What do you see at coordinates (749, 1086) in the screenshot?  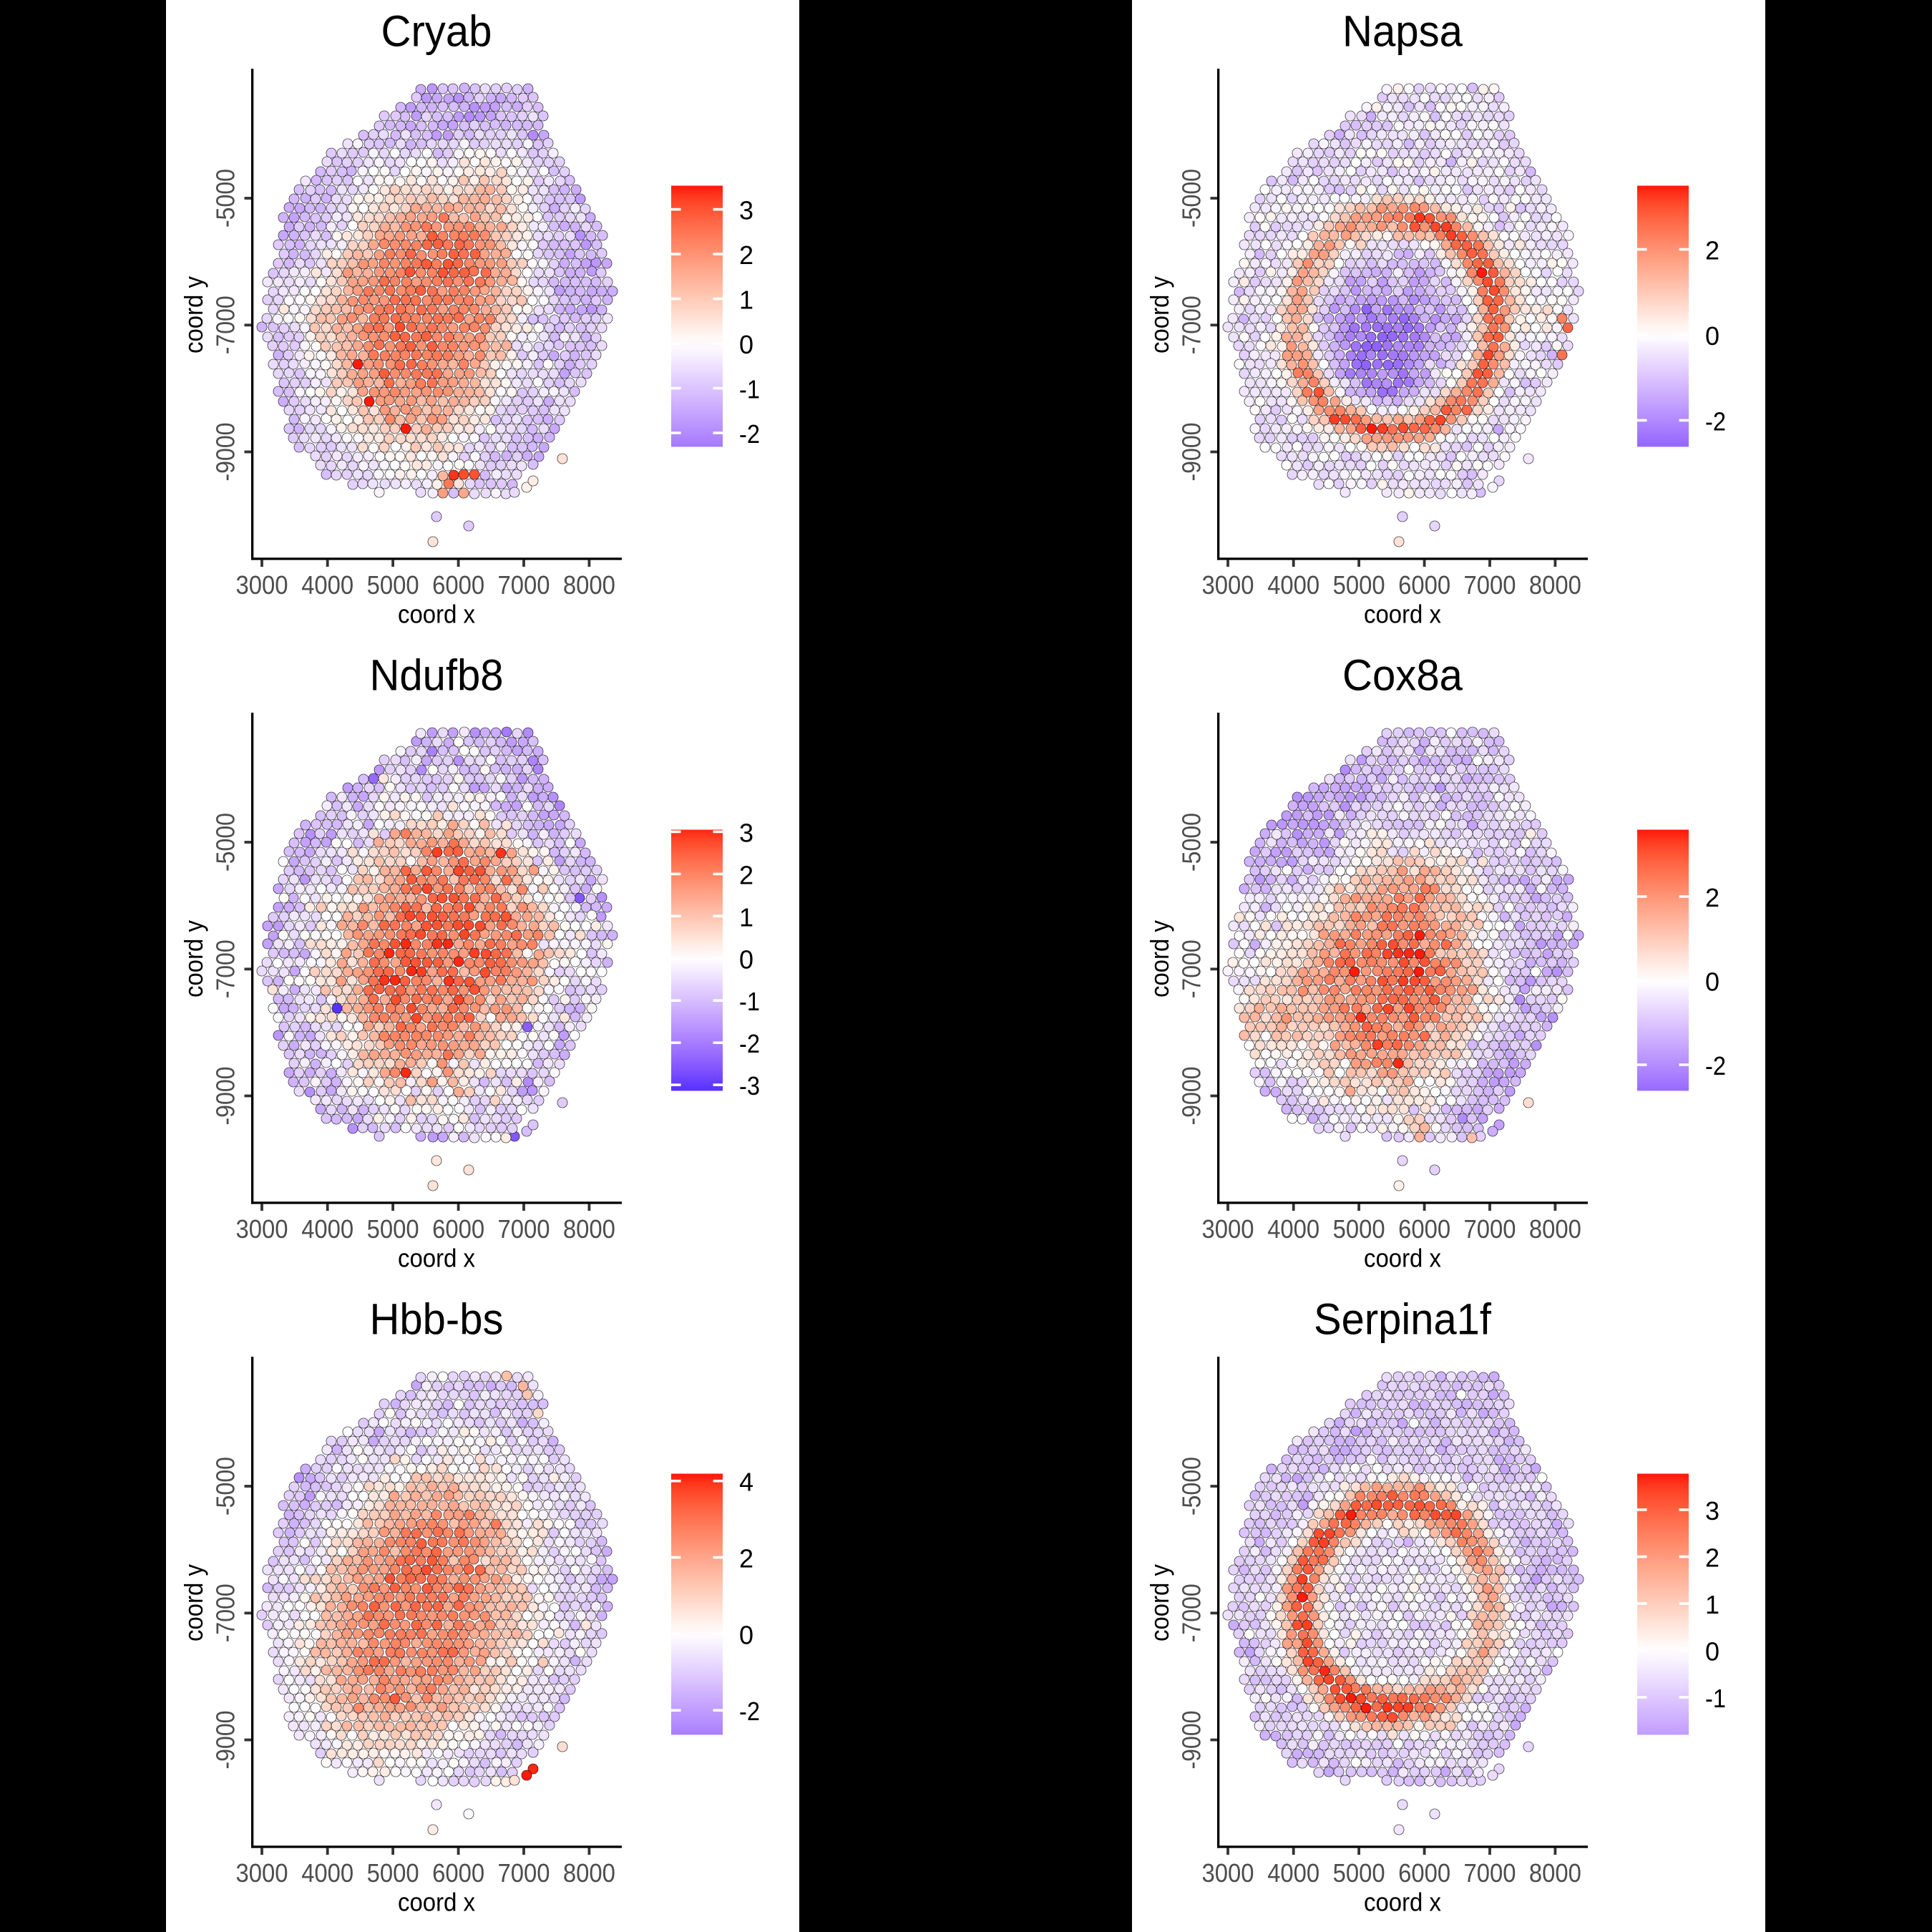 I see `svg-text: -3` at bounding box center [749, 1086].